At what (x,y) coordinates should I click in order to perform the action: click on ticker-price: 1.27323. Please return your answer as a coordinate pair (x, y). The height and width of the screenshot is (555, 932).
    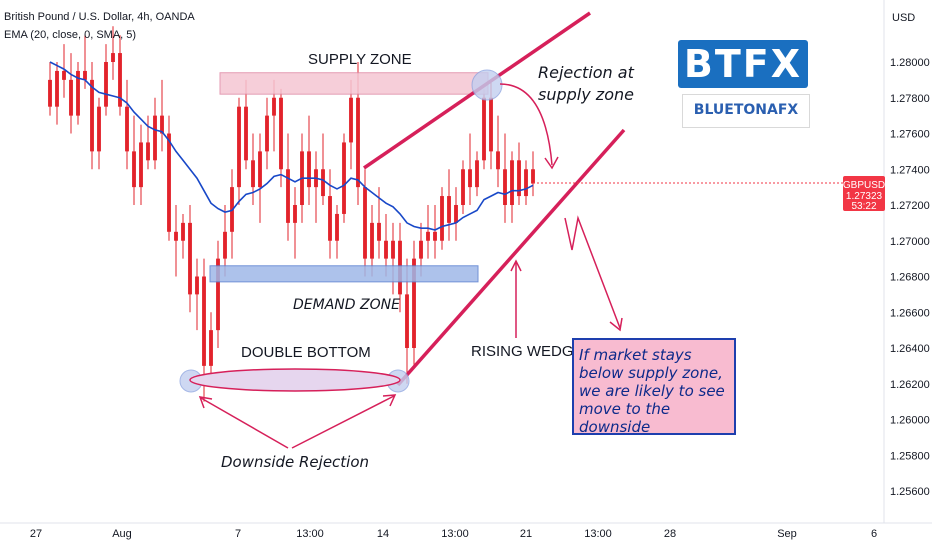
    Looking at the image, I should click on (864, 196).